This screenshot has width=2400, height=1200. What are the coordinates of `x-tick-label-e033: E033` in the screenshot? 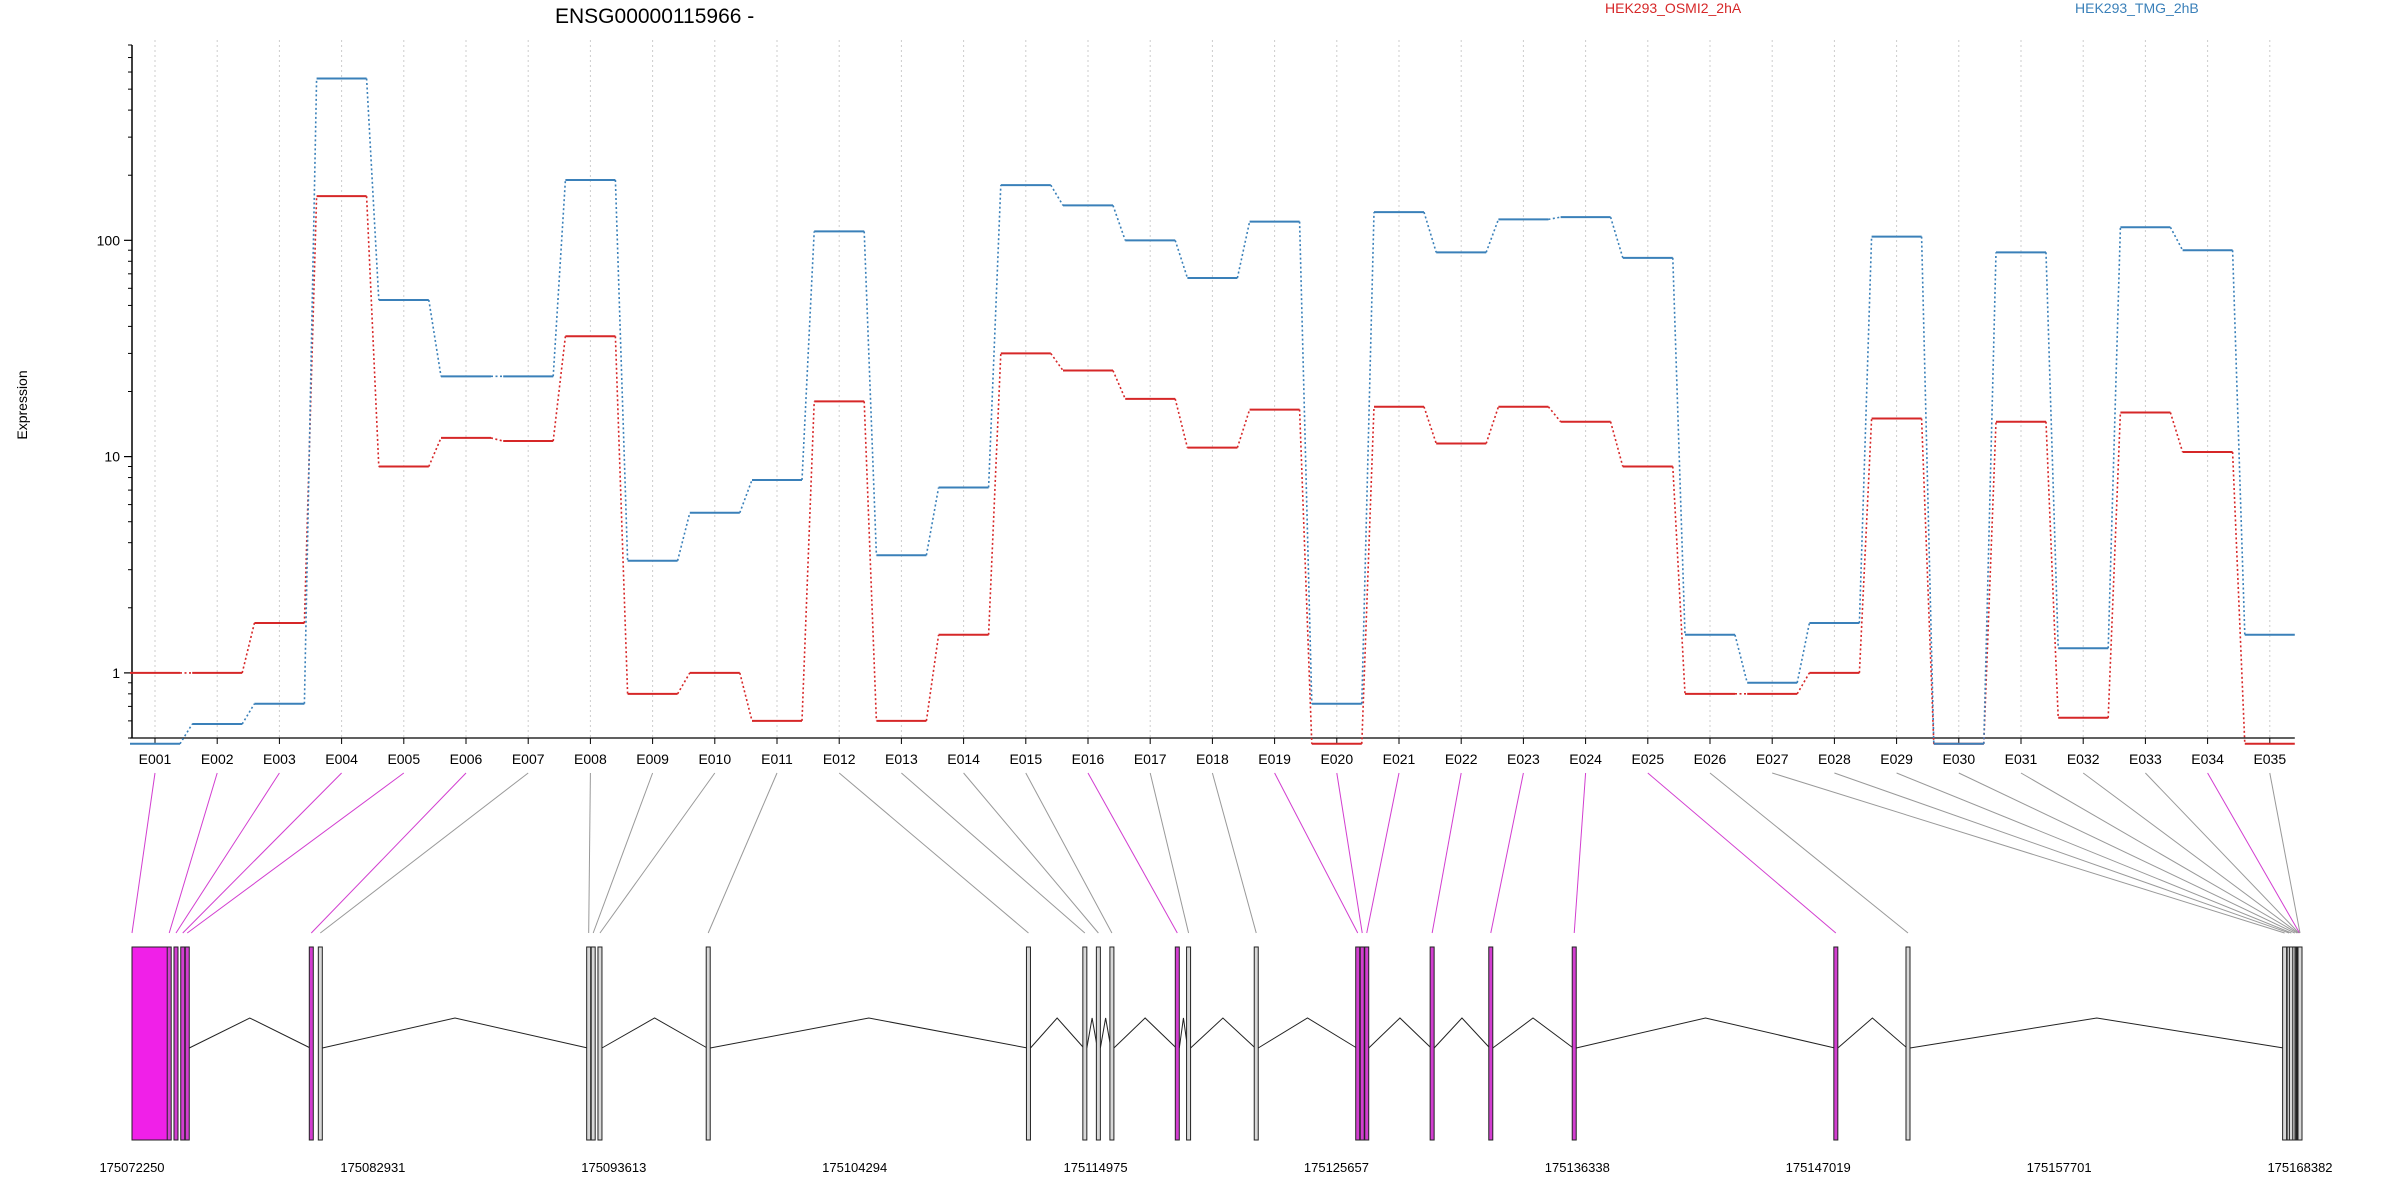 It's located at (2145, 759).